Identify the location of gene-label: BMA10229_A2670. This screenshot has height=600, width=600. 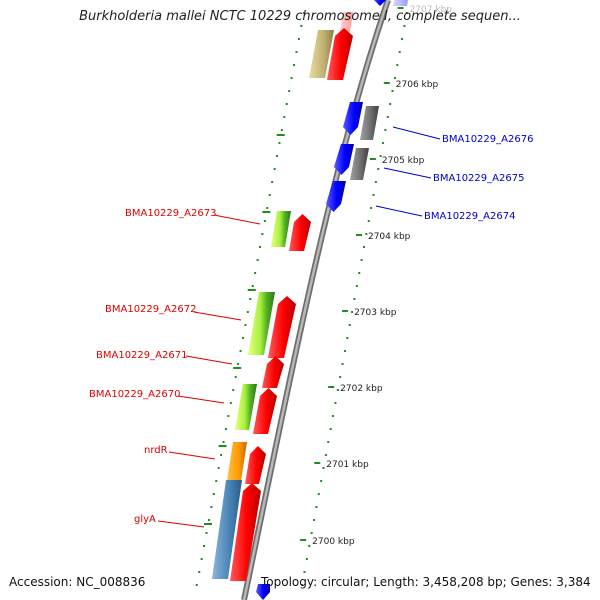
(134, 394).